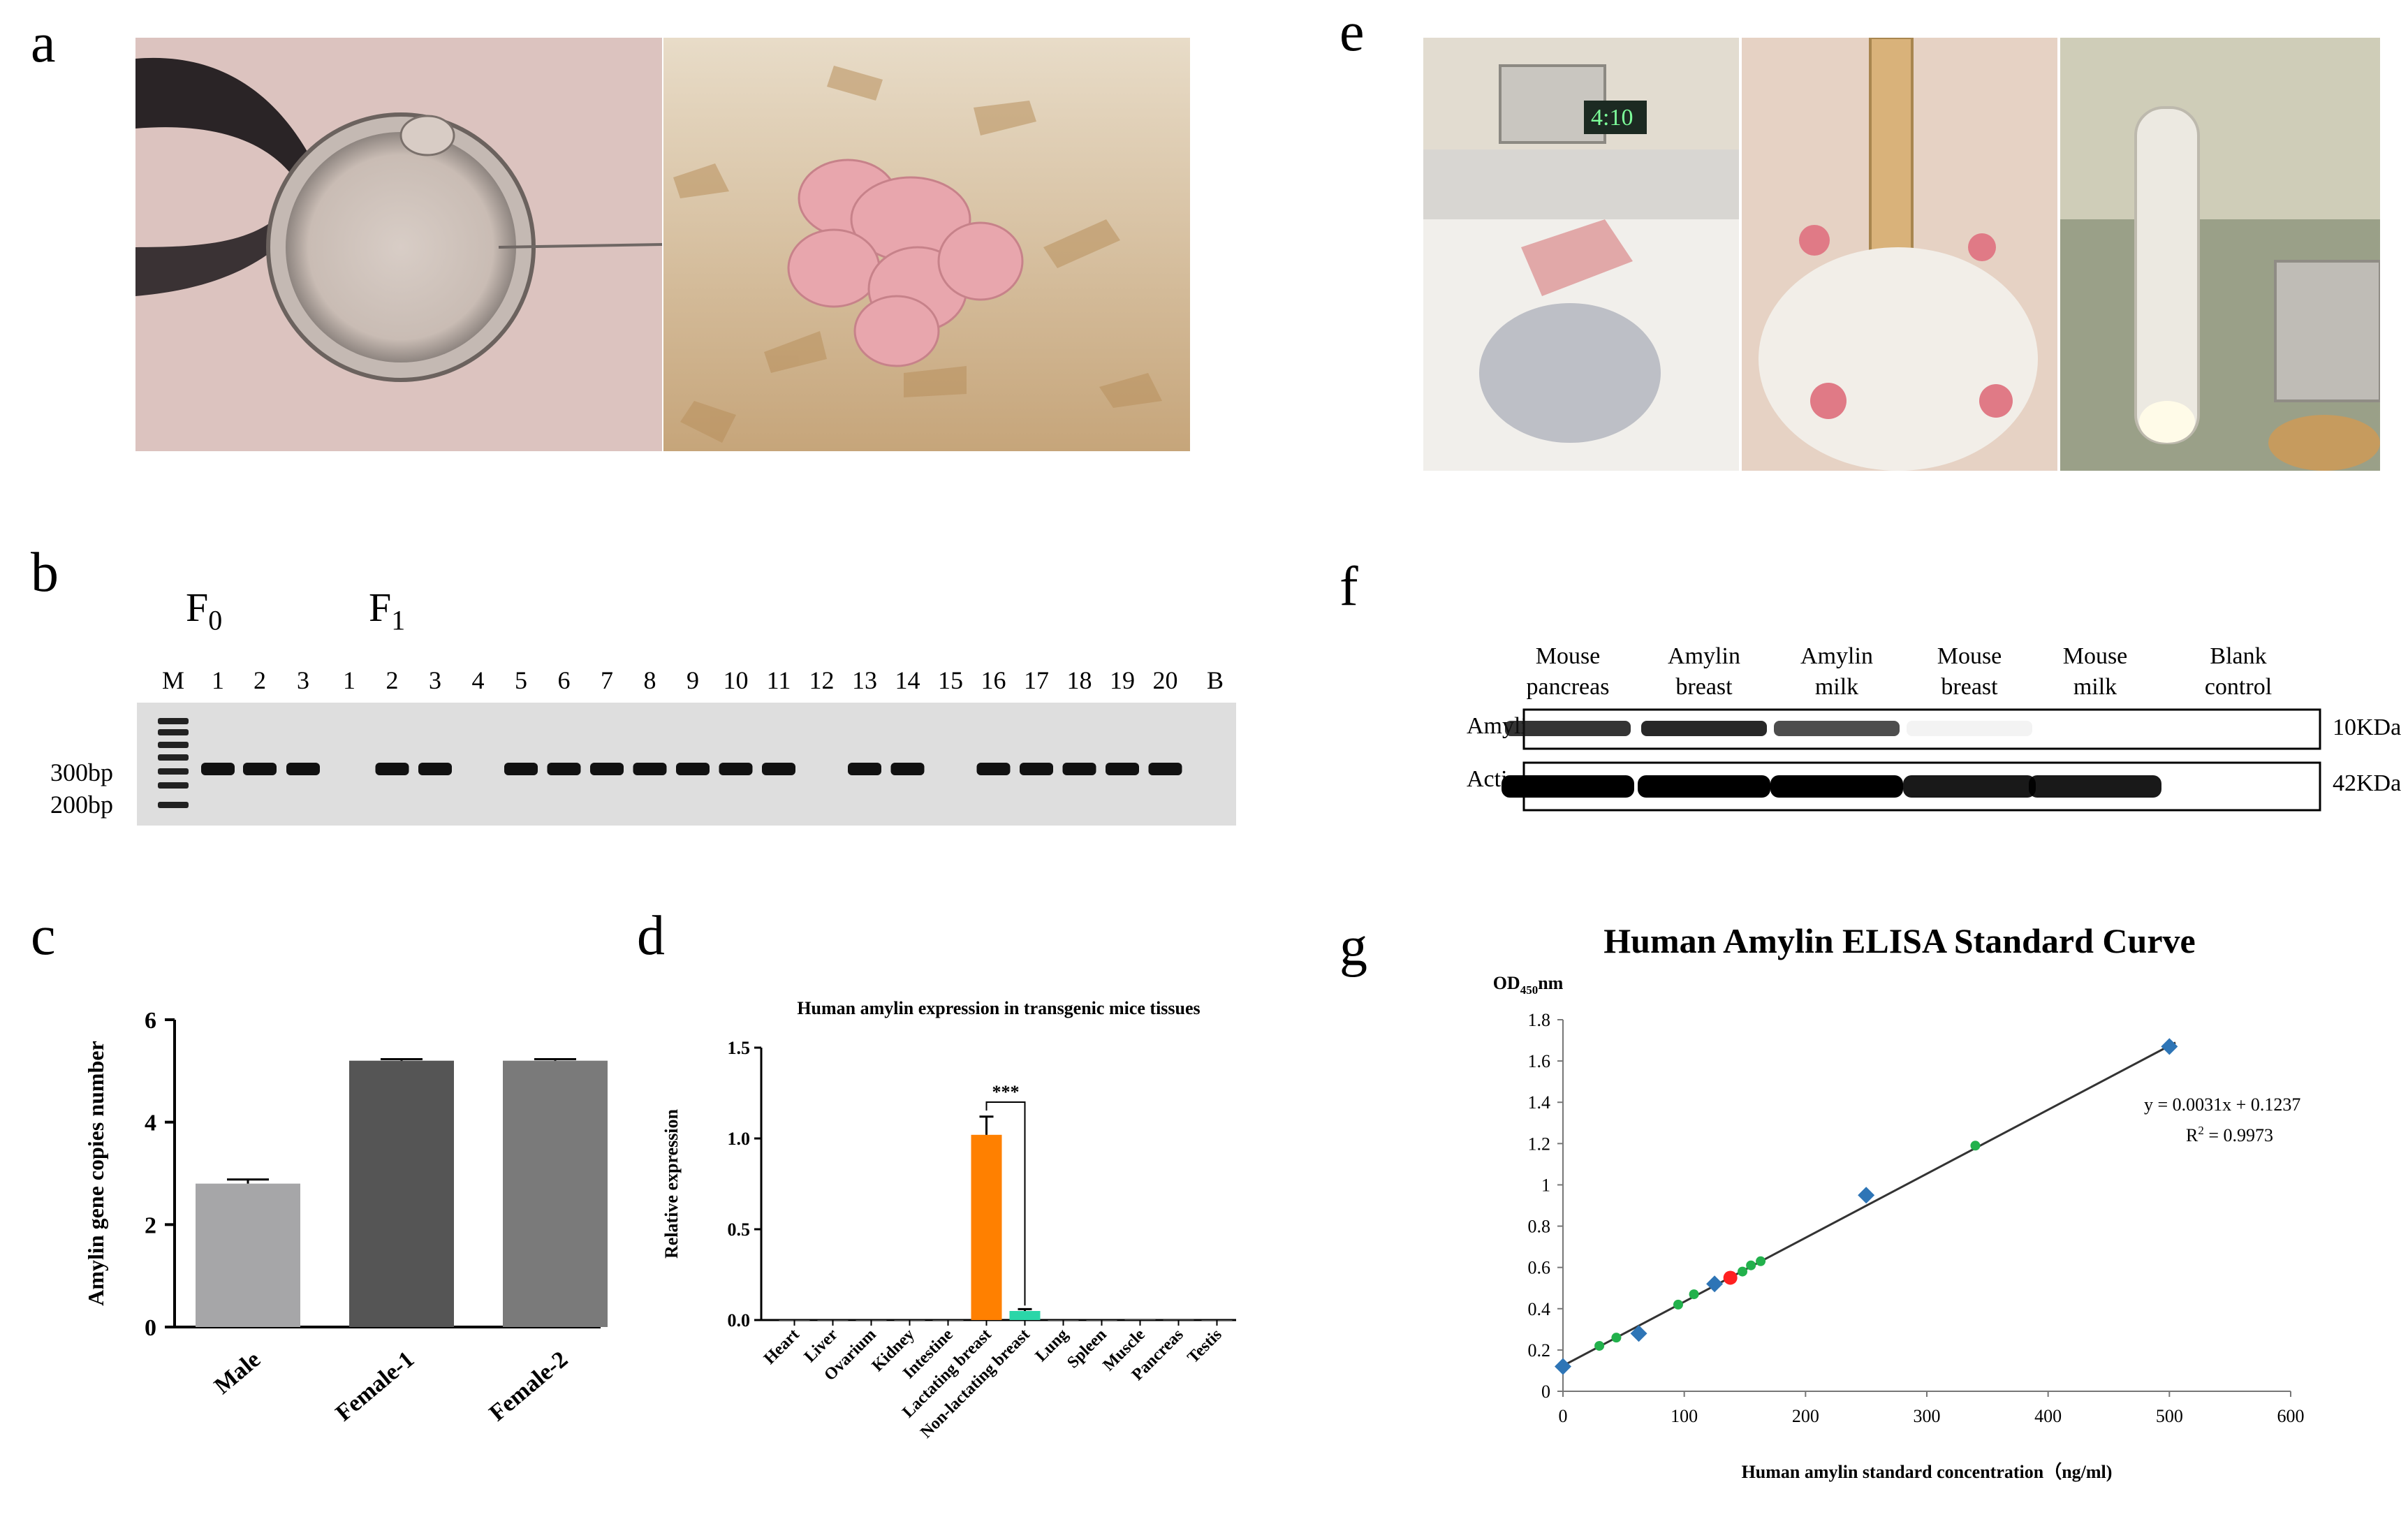 The image size is (2408, 1517). What do you see at coordinates (2238, 656) in the screenshot?
I see `wb-column-label-line1: Blank` at bounding box center [2238, 656].